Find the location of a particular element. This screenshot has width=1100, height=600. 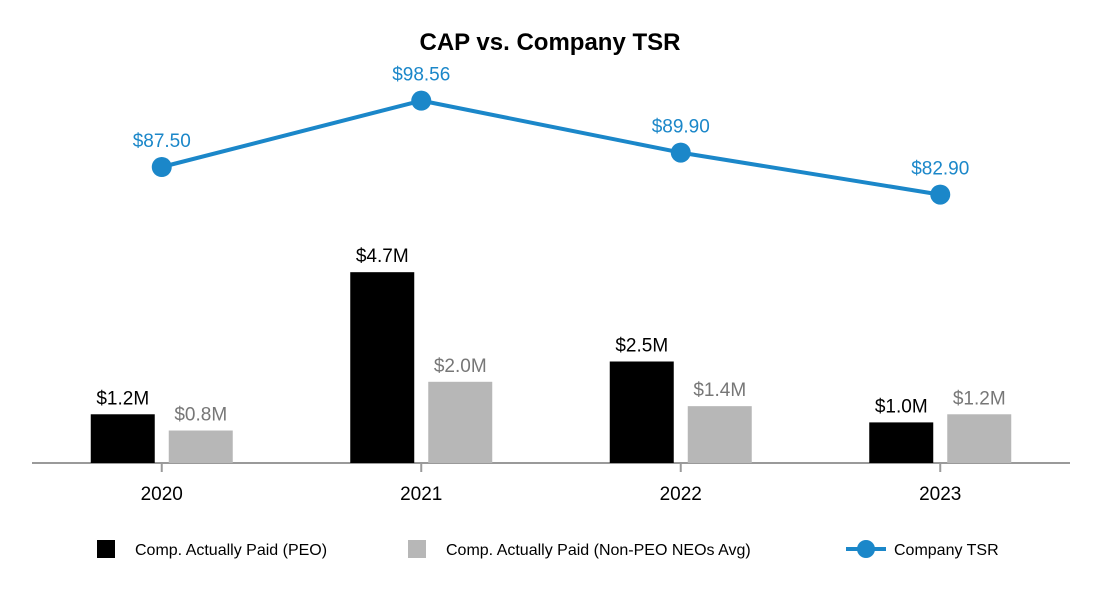

tsr-line is located at coordinates (551, 147).